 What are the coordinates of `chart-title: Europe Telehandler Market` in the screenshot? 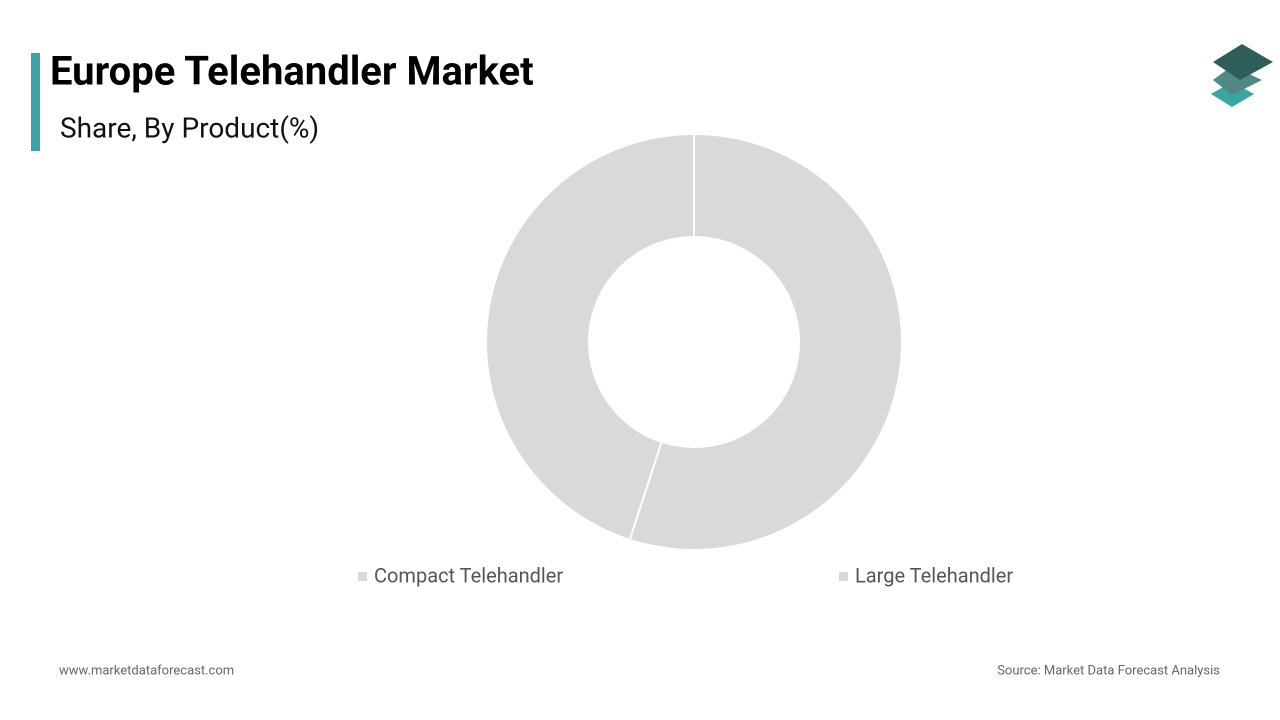 It's located at (292, 71).